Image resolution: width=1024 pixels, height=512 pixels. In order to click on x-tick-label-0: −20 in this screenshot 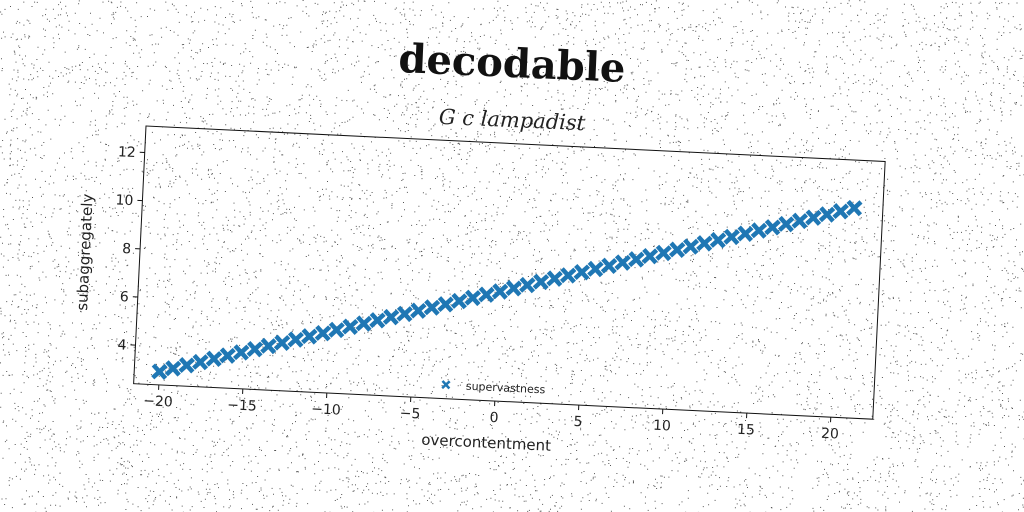, I will do `click(158, 401)`.